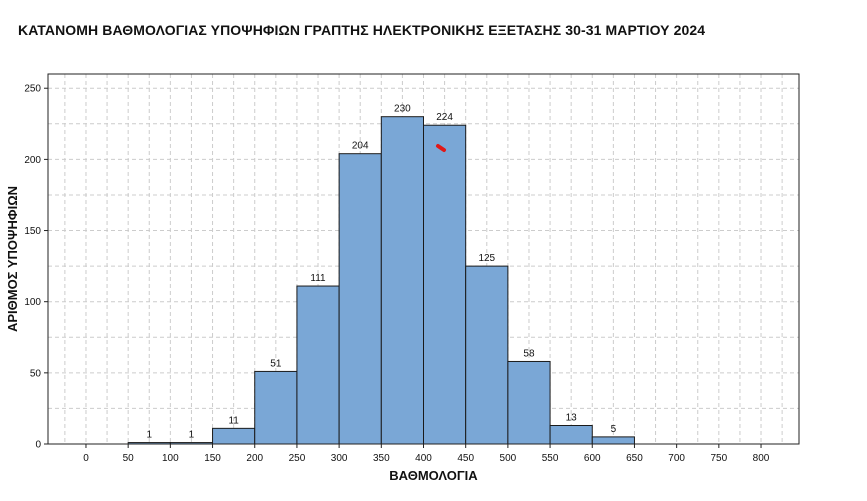  I want to click on data-label-300-350: 204, so click(360, 146).